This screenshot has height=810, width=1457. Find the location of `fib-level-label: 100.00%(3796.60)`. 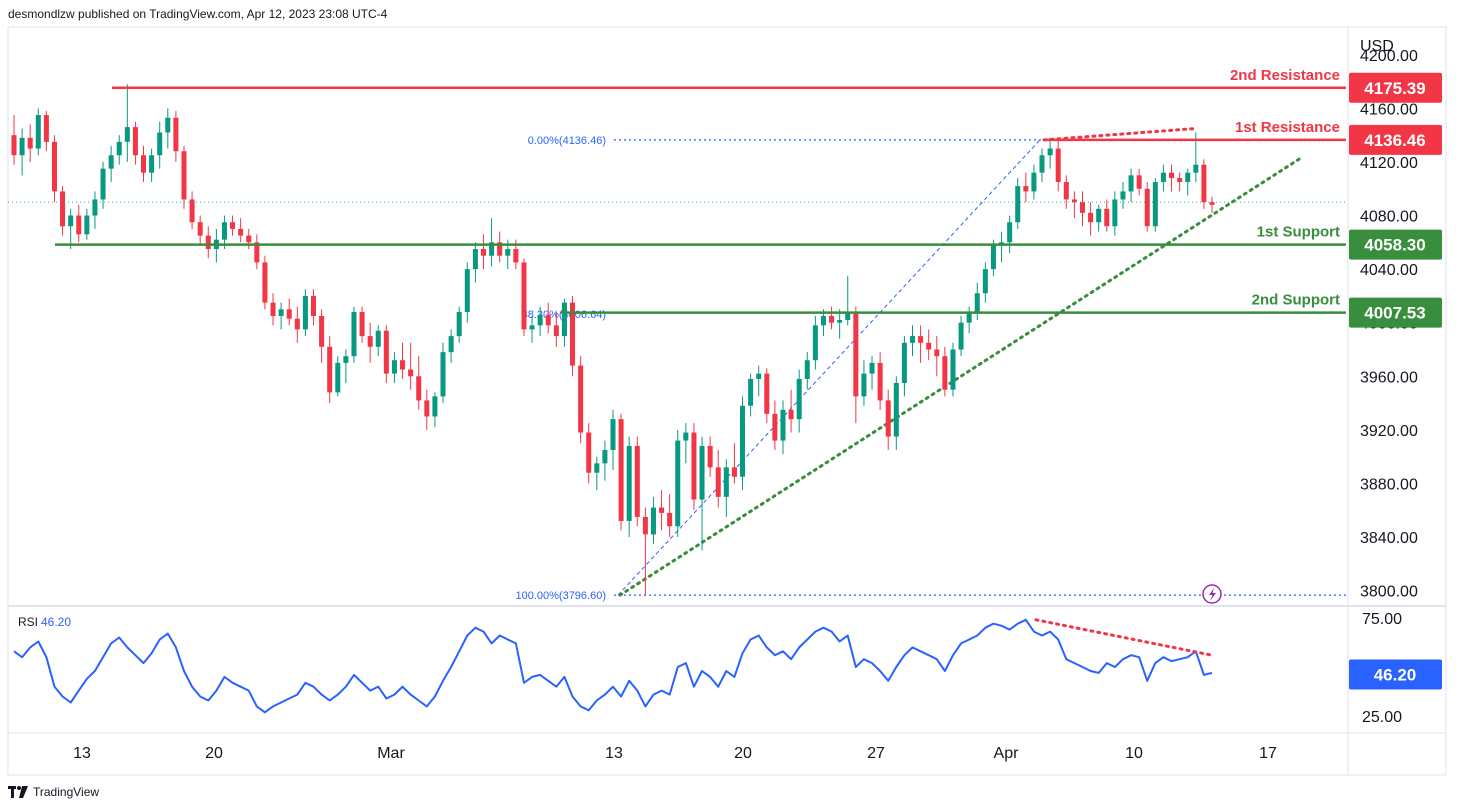

fib-level-label: 100.00%(3796.60) is located at coordinates (560, 596).